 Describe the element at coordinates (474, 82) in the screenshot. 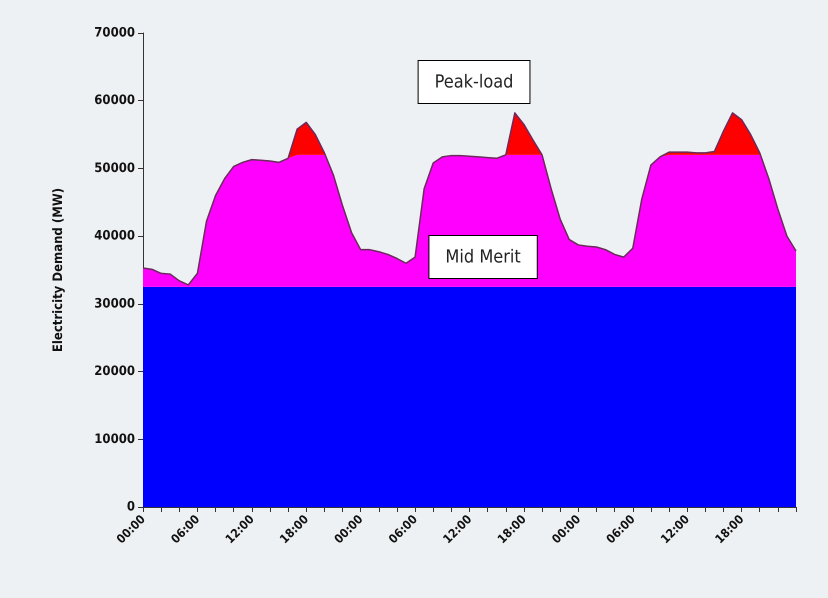

I see `series-label: Peak-load` at that location.